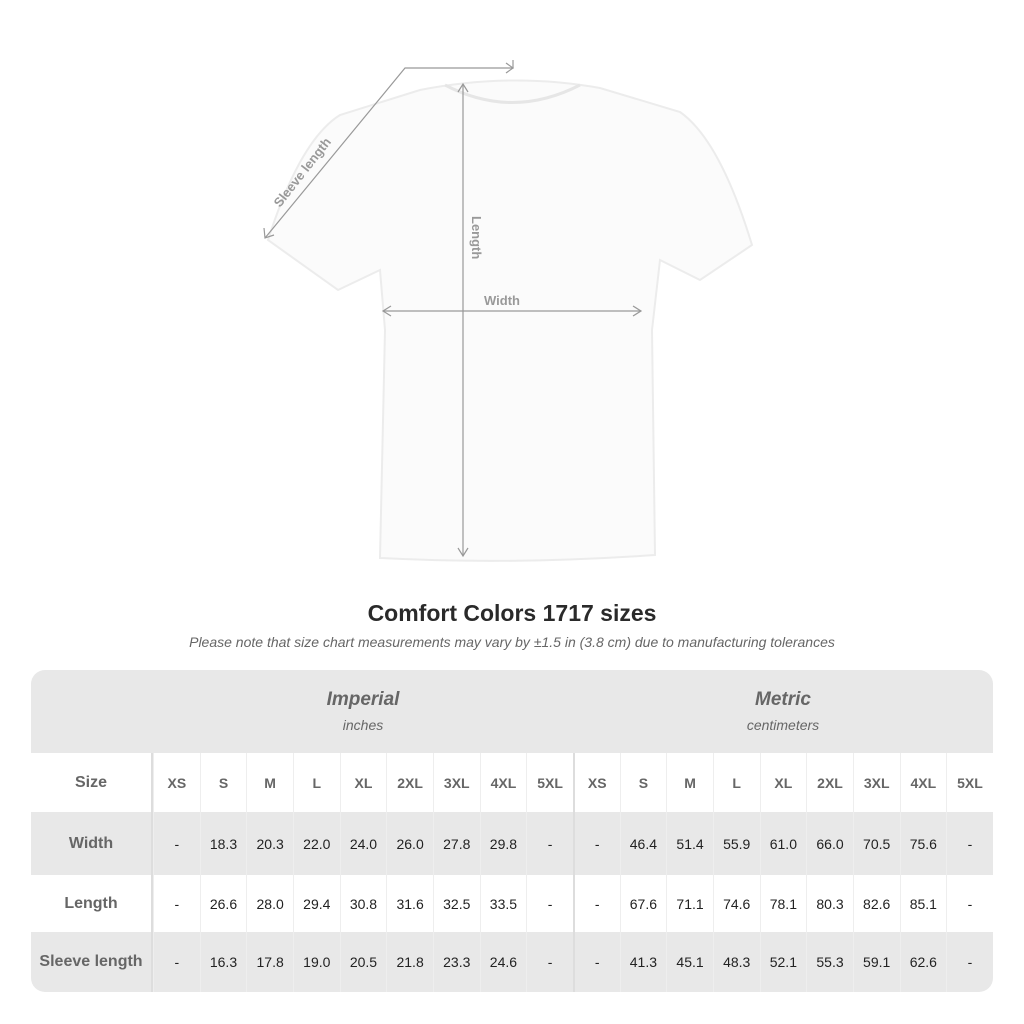 This screenshot has height=1024, width=1024. Describe the element at coordinates (783, 962) in the screenshot. I see `metric-value-cell: 52.1` at that location.